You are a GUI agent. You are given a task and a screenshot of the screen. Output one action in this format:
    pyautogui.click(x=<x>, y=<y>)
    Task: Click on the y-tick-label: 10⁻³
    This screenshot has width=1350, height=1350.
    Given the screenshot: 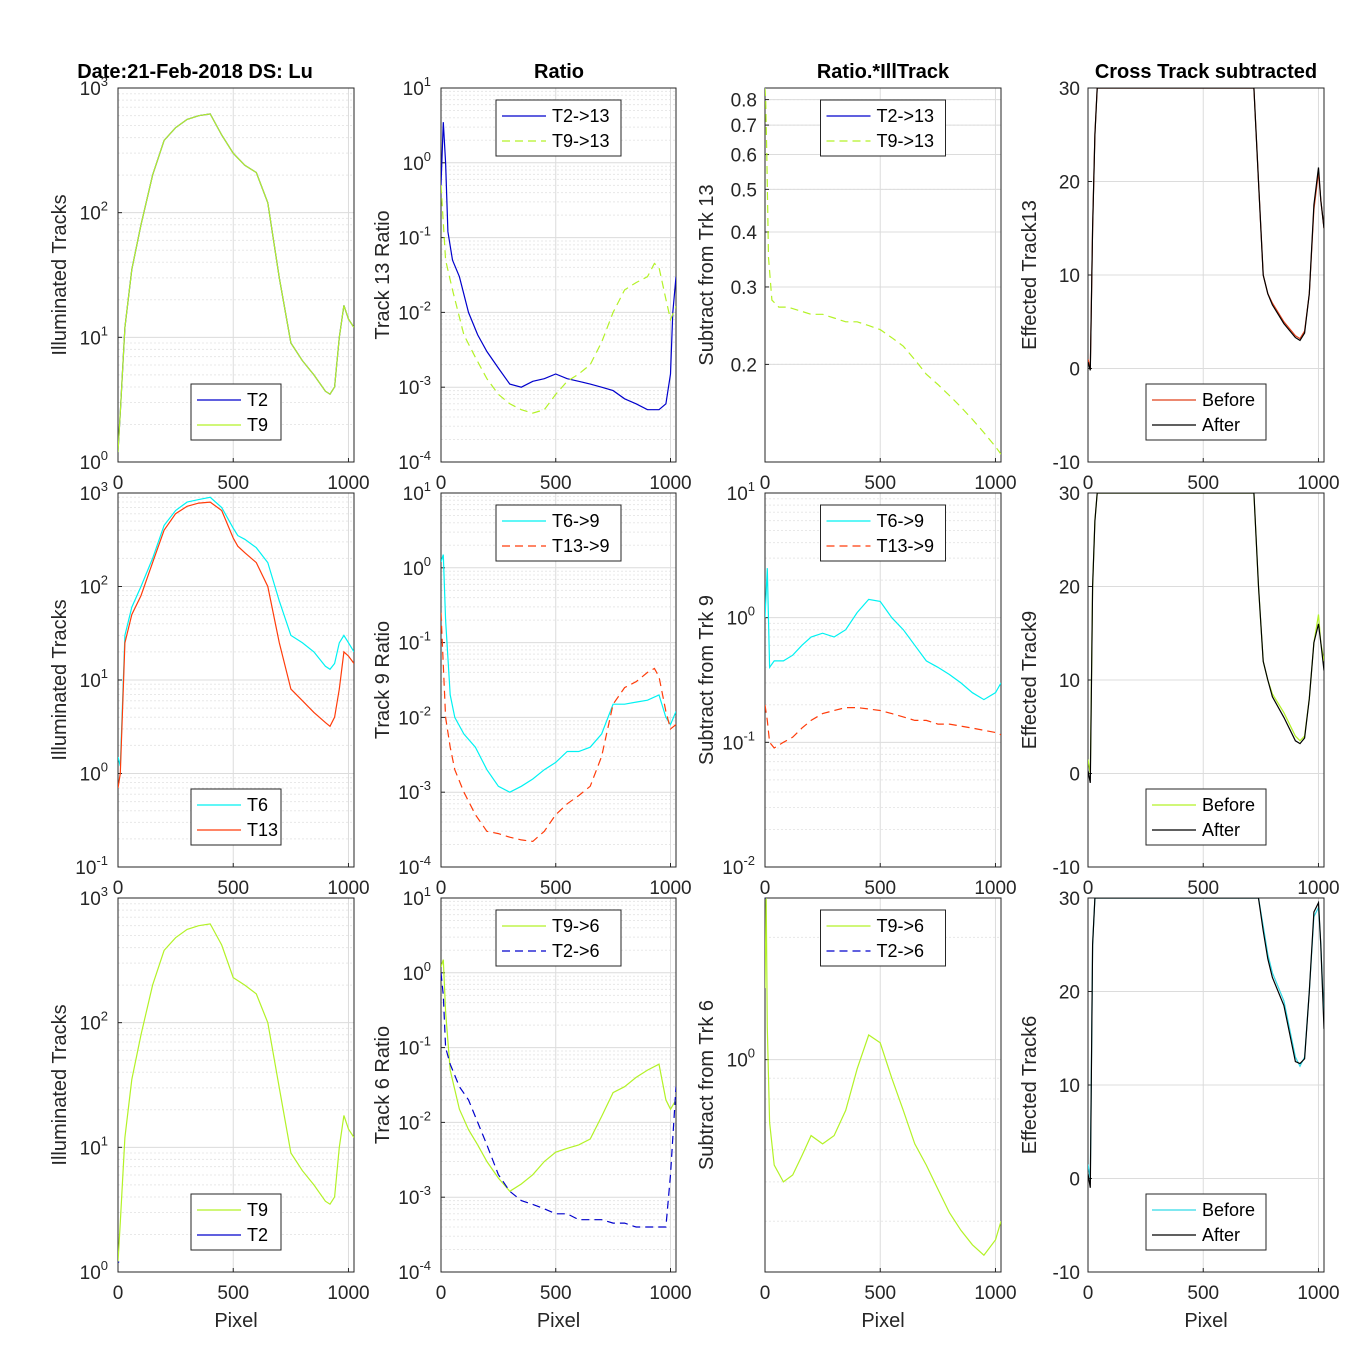 What is the action you would take?
    pyautogui.click(x=414, y=791)
    